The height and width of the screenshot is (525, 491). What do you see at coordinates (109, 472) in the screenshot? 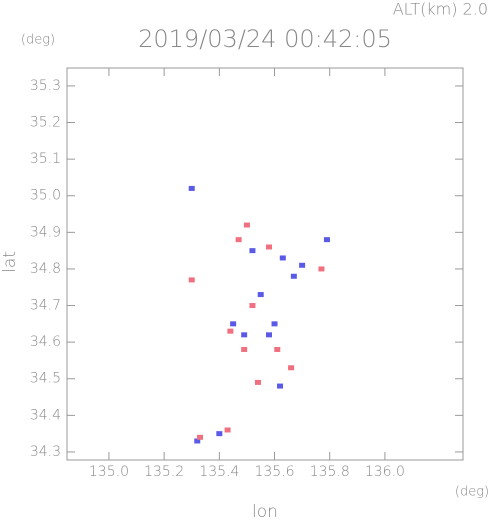
I see `x-tick-label: 135.0` at bounding box center [109, 472].